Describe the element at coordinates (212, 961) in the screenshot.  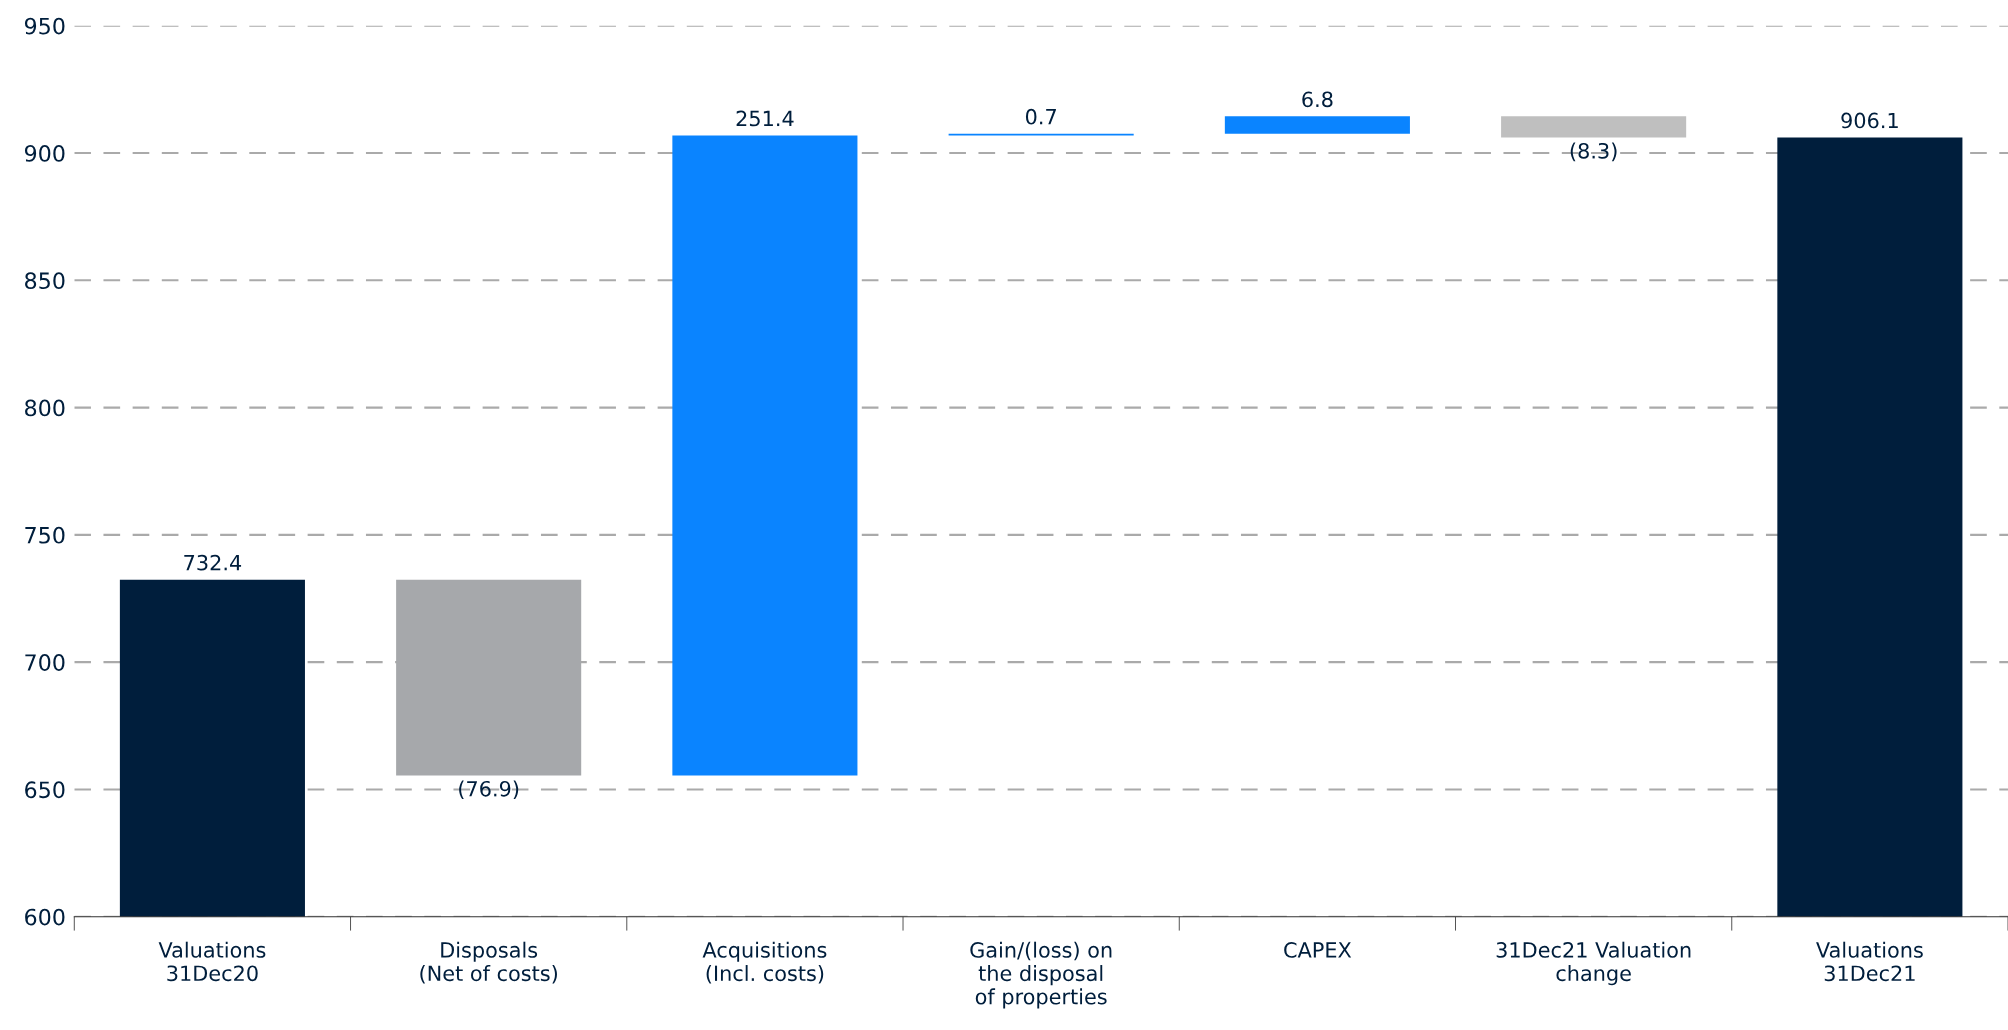
I see `x-tick-label: Valuations 31Dec20` at that location.